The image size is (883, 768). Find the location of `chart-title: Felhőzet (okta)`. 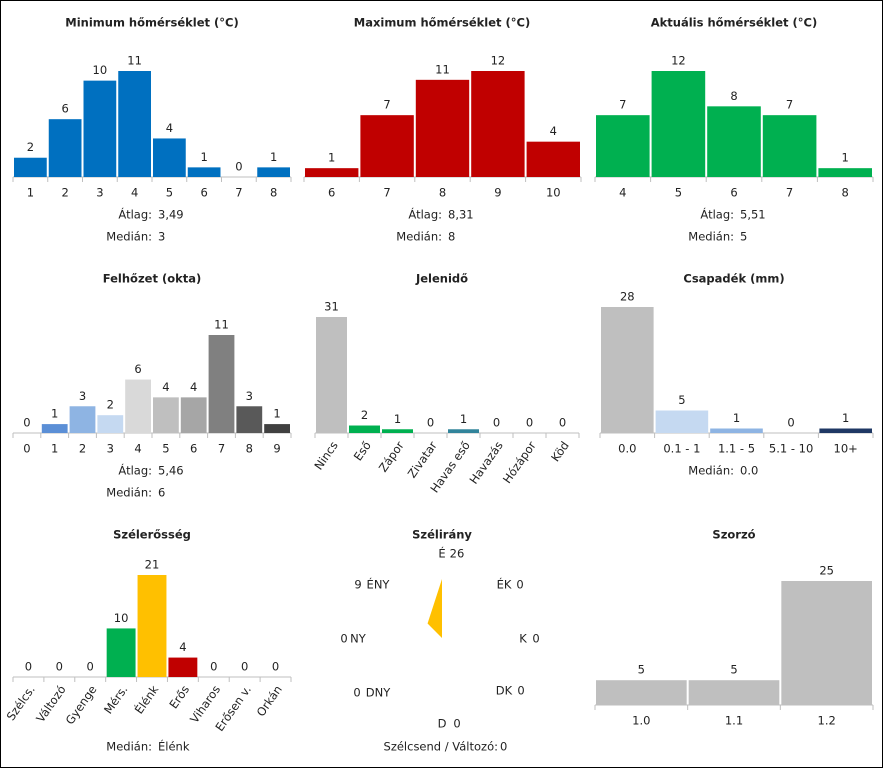

chart-title: Felhőzet (okta) is located at coordinates (152, 279).